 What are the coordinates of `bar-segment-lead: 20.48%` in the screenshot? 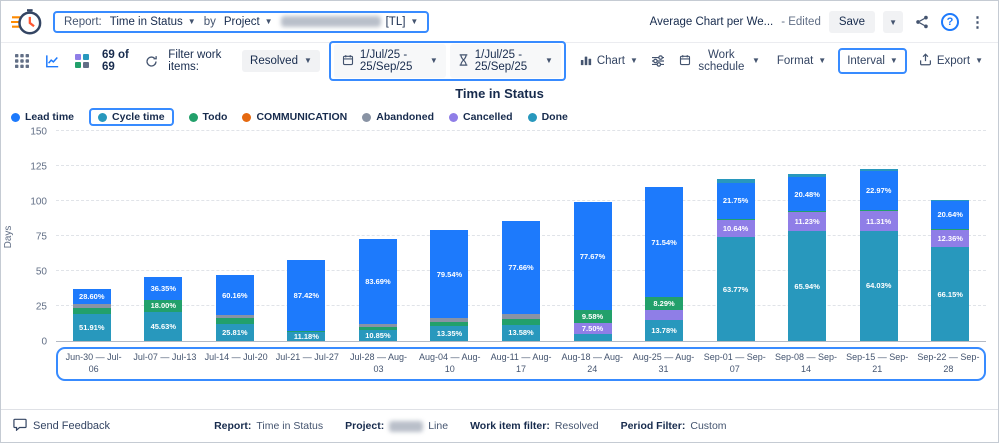 It's located at (807, 194).